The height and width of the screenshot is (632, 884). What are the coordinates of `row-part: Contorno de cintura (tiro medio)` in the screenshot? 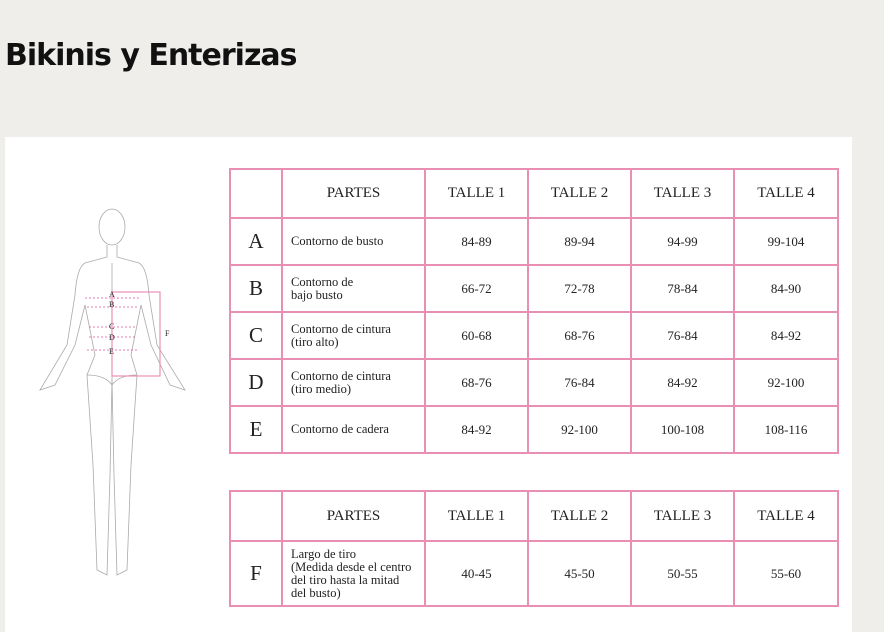 It's located at (353, 382).